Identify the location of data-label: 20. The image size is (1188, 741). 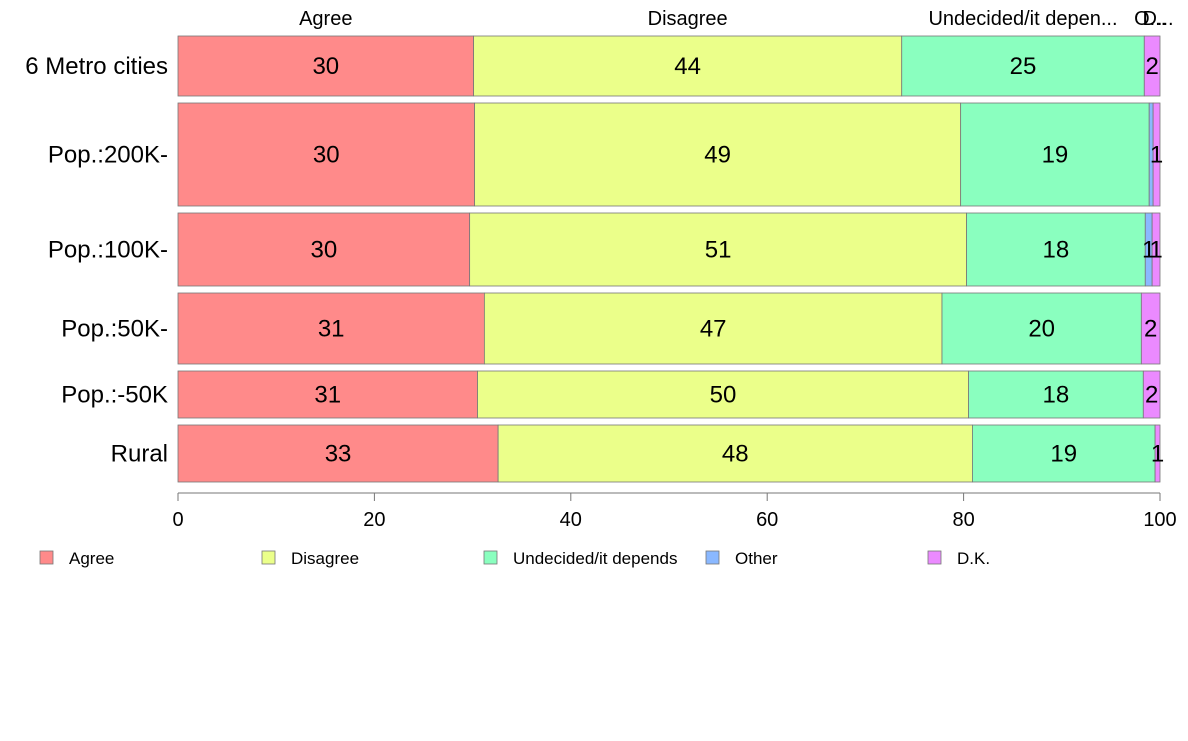
(1041, 329).